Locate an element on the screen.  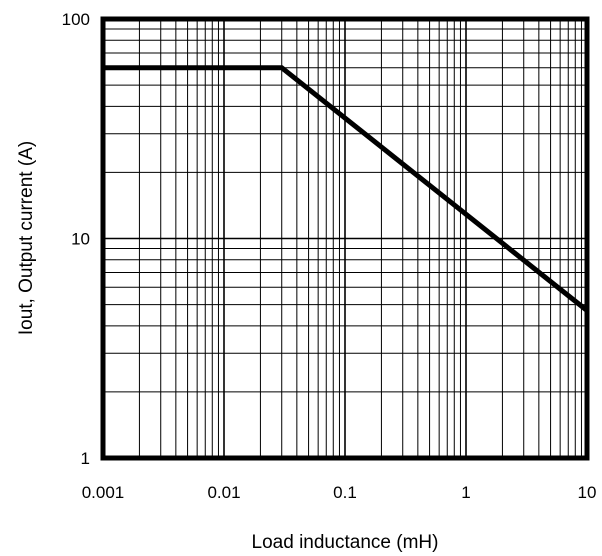
x-tick-labels: 0.001 0.01 0.1 1 10 is located at coordinates (339, 492).